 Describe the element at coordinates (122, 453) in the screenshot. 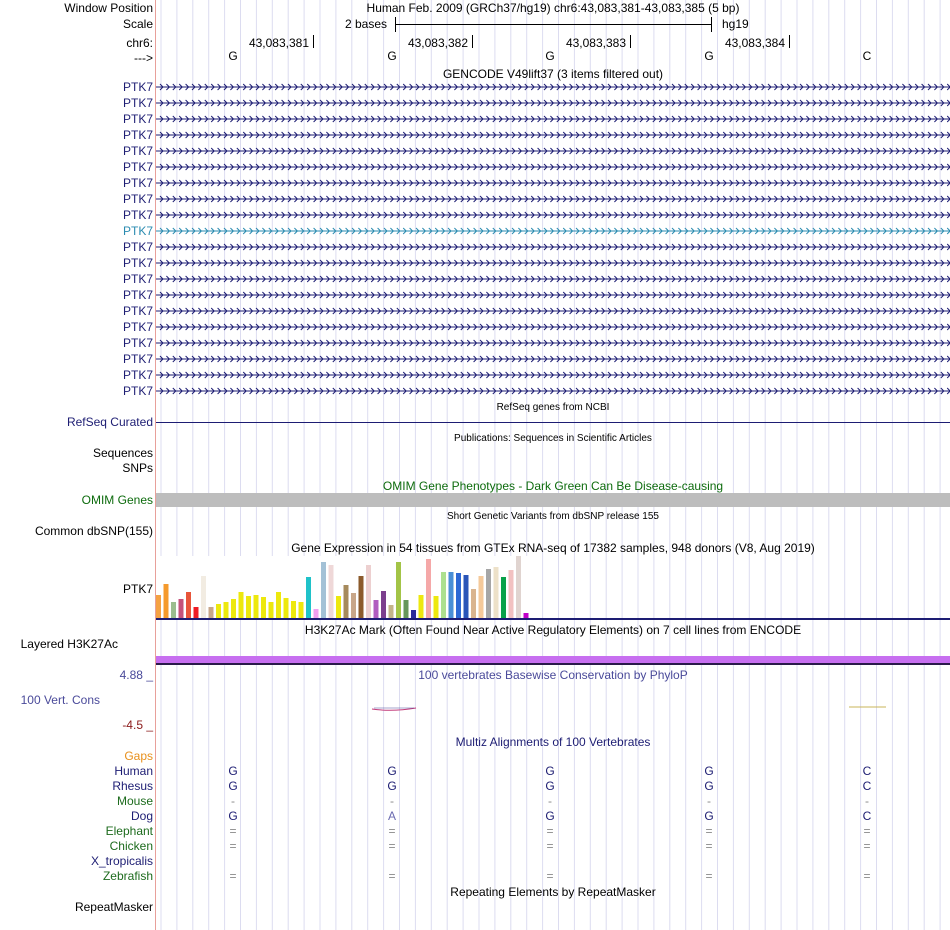

I see `sequences-track-label: Sequences` at that location.